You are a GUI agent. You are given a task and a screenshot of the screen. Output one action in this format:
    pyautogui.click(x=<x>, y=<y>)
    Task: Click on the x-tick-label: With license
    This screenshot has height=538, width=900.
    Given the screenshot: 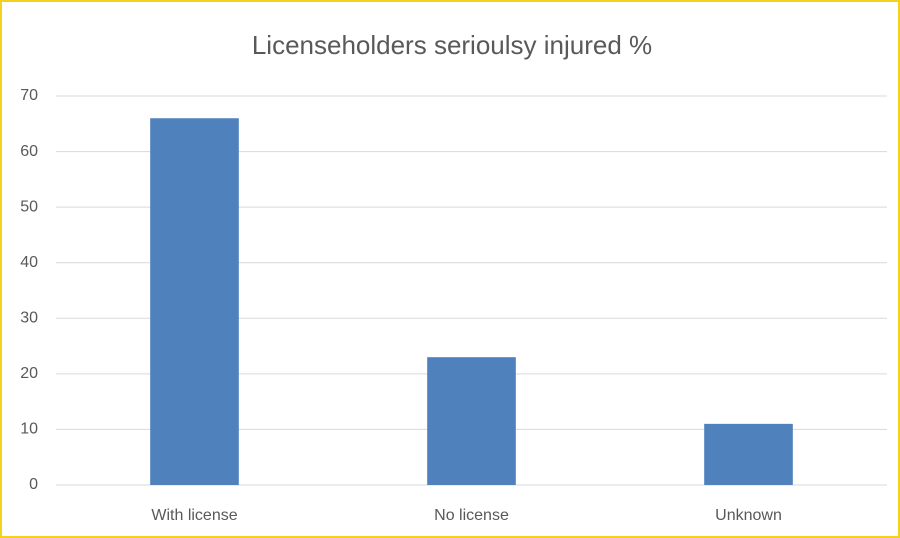 What is the action you would take?
    pyautogui.click(x=194, y=515)
    